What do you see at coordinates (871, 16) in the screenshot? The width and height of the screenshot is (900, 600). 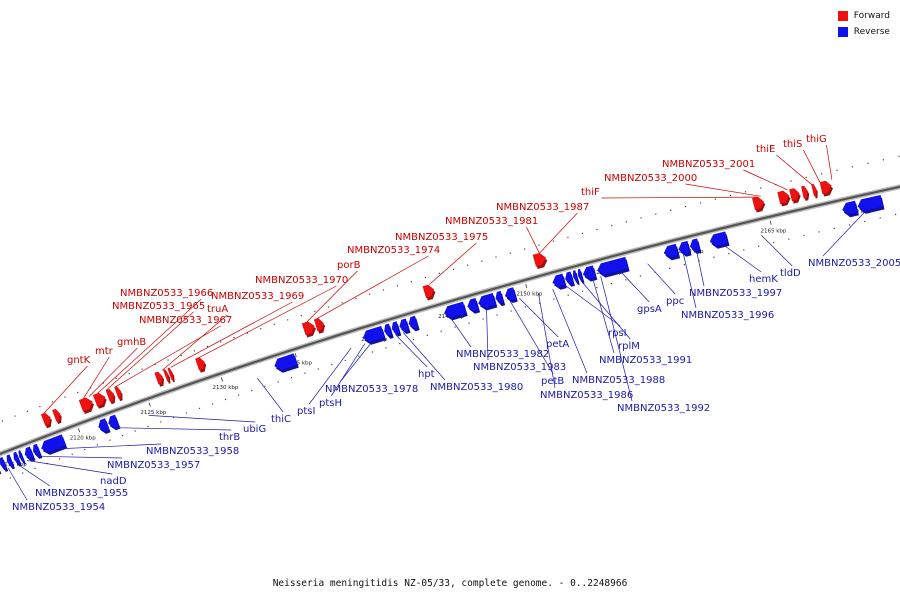 I see `legend-forward-label: Forward` at bounding box center [871, 16].